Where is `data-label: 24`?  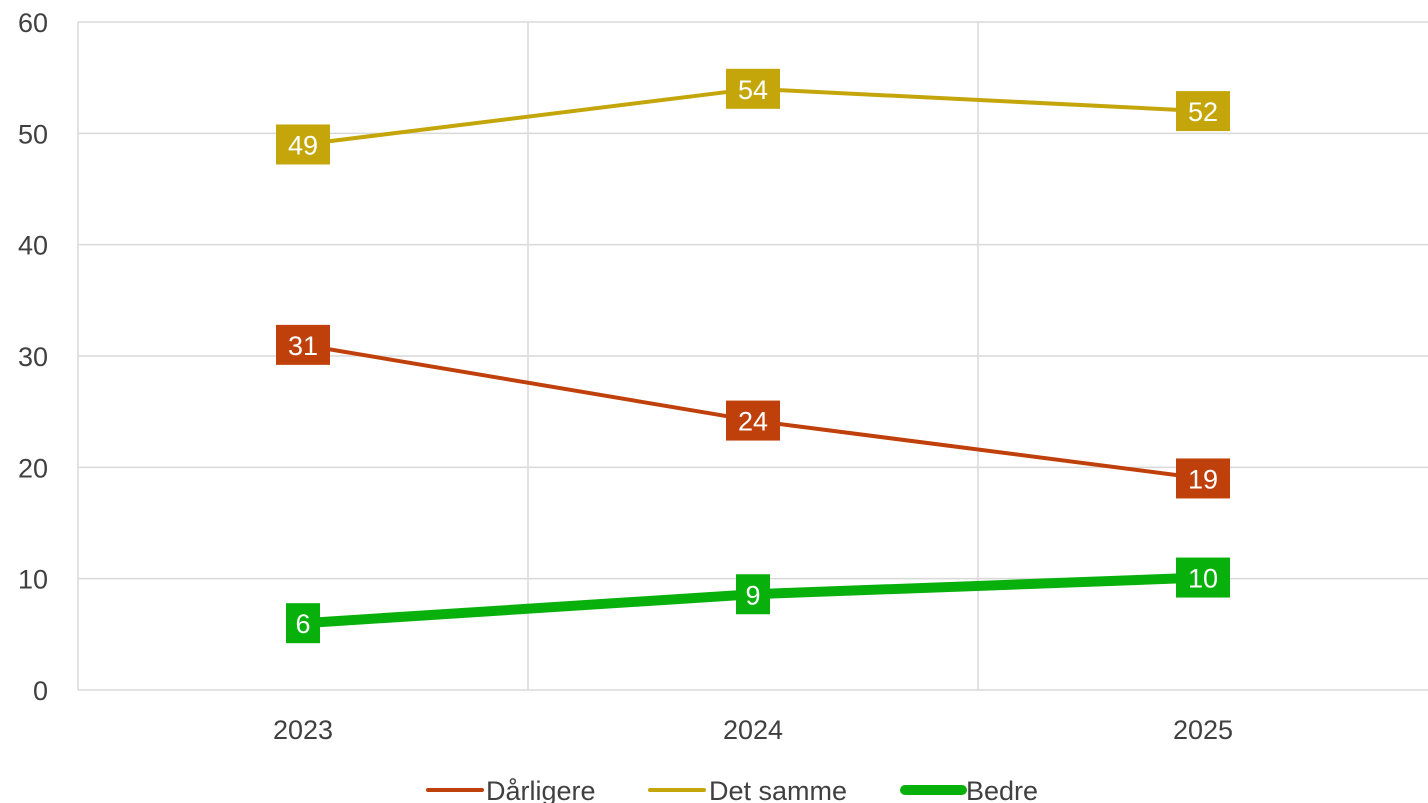
data-label: 24 is located at coordinates (753, 420).